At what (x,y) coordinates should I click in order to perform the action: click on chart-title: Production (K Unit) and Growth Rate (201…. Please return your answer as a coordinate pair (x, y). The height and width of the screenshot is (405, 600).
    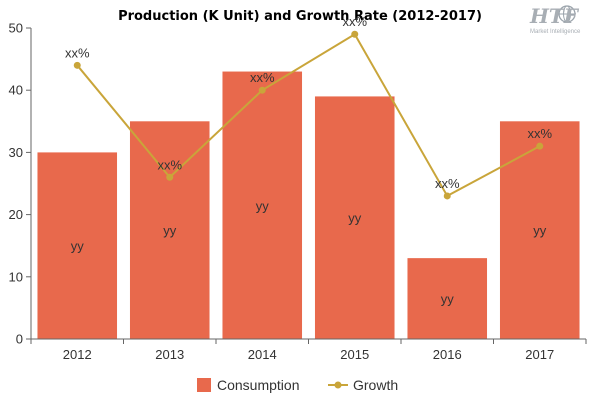
    Looking at the image, I should click on (300, 16).